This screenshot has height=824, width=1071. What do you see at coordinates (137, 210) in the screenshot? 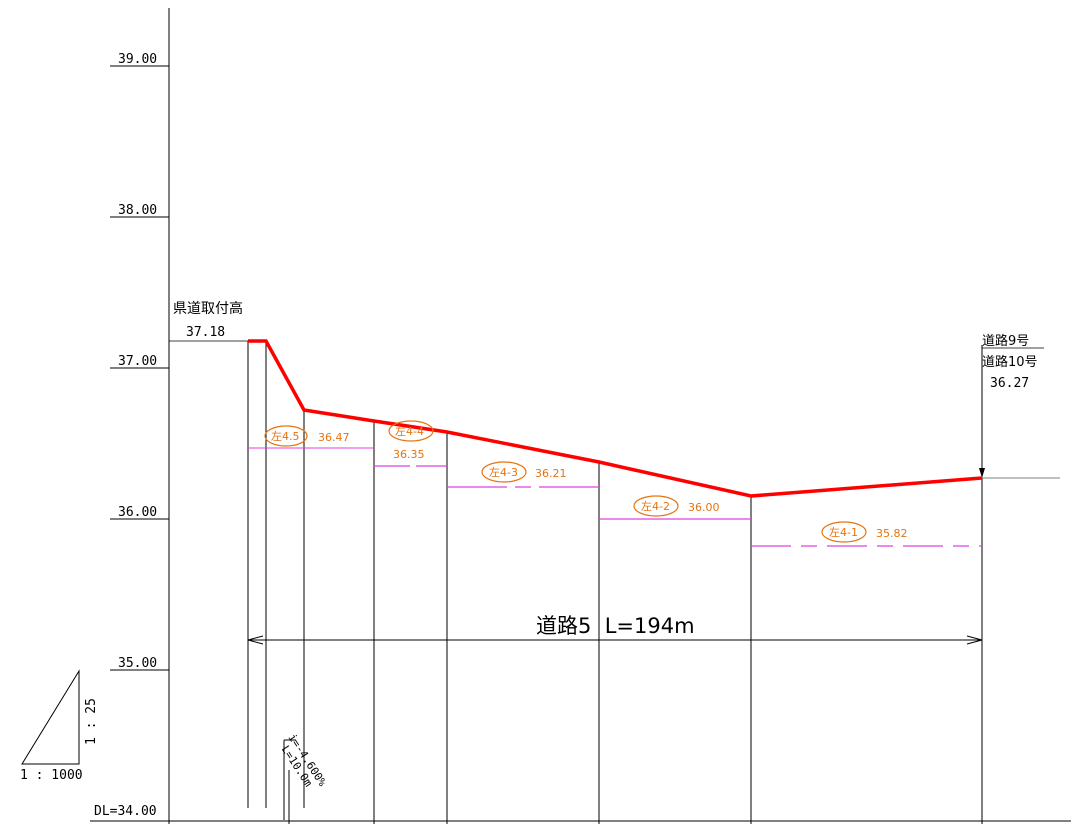
I see `tick-label-38: 38.00` at bounding box center [137, 210].